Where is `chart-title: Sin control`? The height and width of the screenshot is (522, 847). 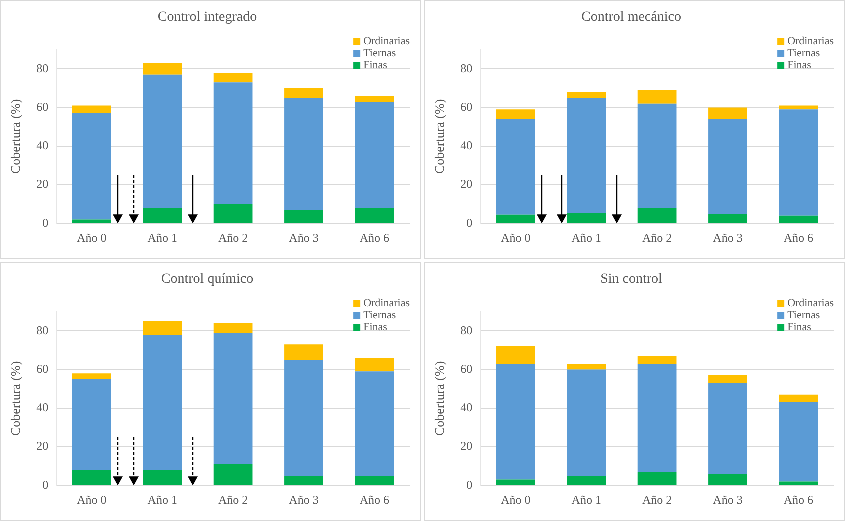 chart-title: Sin control is located at coordinates (631, 280).